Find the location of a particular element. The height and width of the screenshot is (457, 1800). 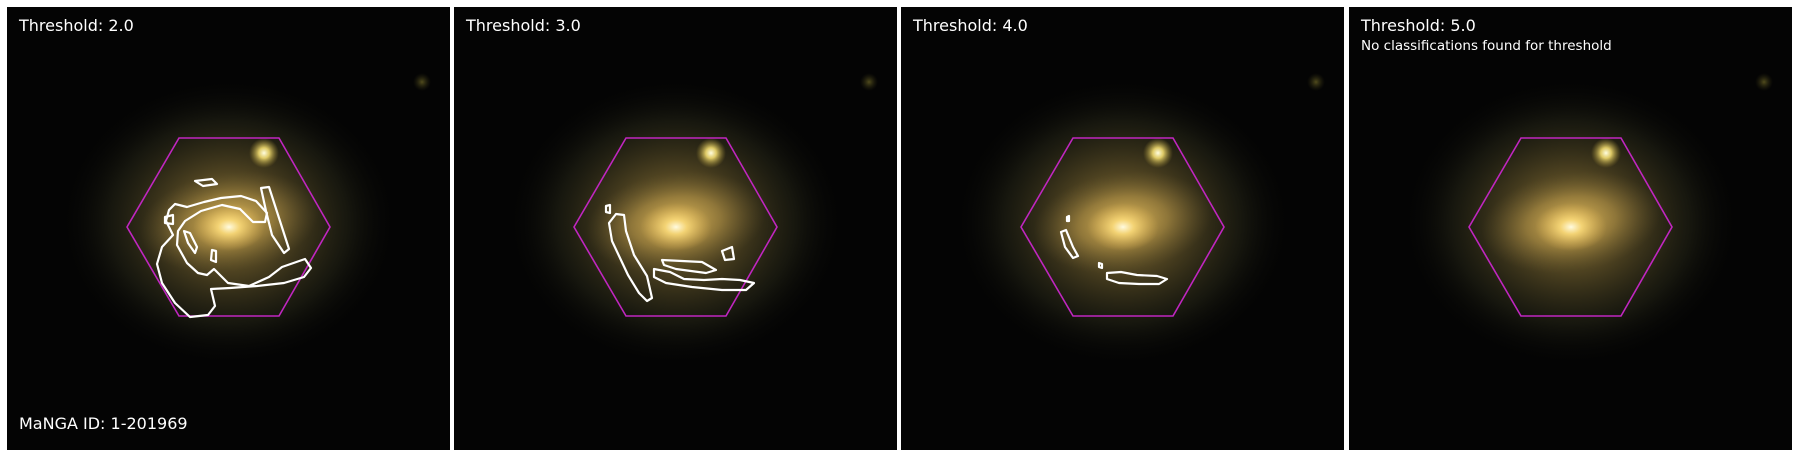

manga-id-label: MaNGA ID: 1-201969 is located at coordinates (103, 423).